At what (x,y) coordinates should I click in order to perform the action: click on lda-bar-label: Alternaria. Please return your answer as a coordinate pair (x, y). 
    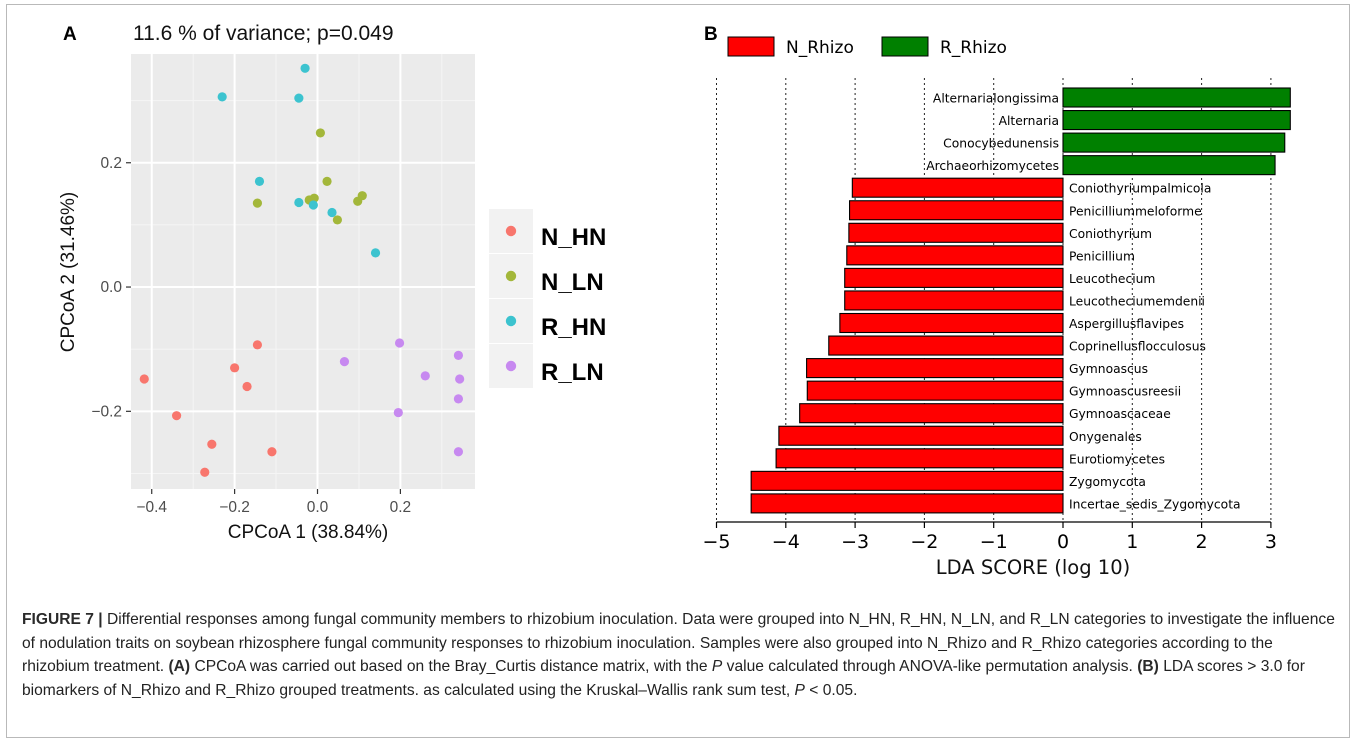
    Looking at the image, I should click on (1029, 121).